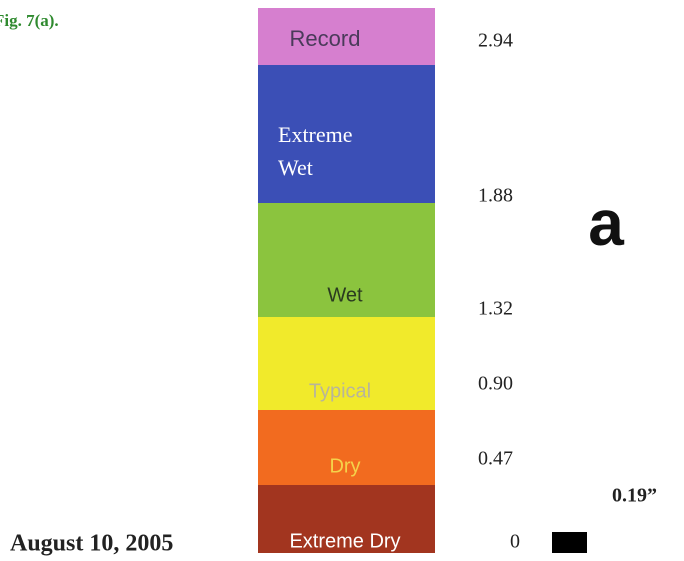  I want to click on date: August 10, 2005, so click(91, 544).